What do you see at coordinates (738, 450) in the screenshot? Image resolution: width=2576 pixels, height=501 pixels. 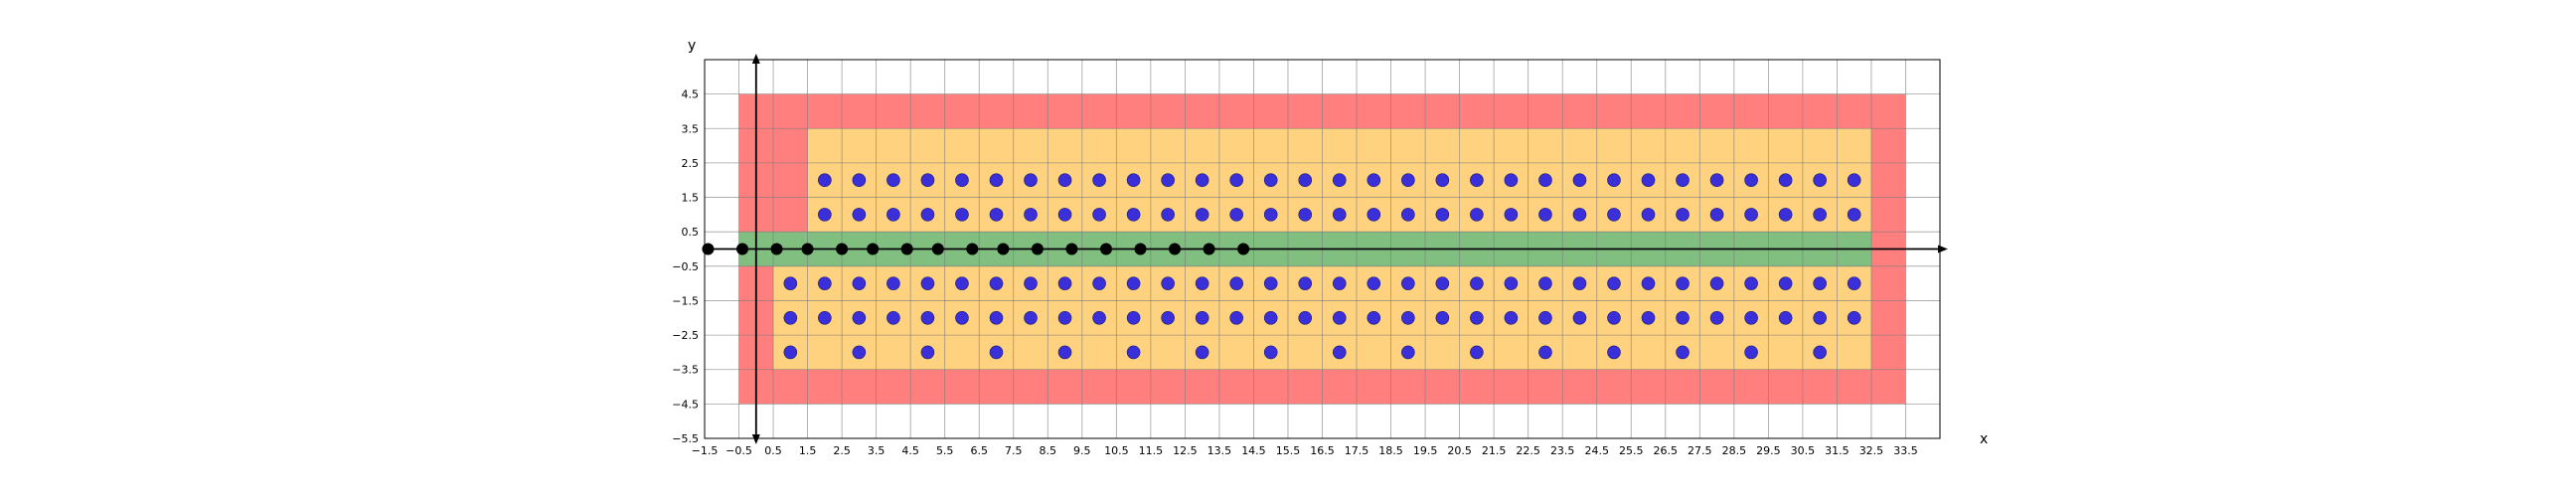 I see `x-tick-label: −0.5` at bounding box center [738, 450].